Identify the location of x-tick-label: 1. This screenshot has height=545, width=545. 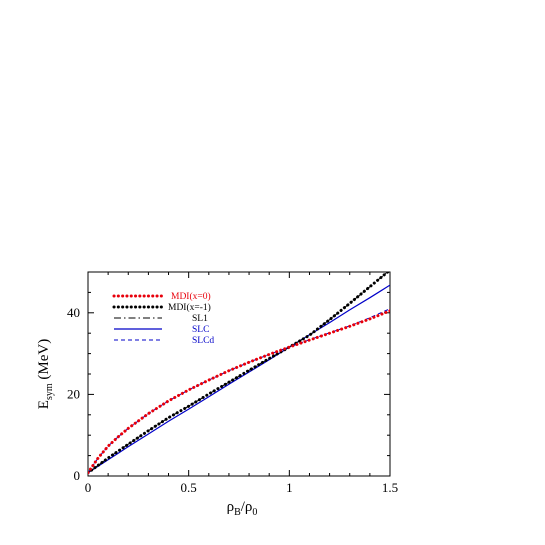
(289, 487).